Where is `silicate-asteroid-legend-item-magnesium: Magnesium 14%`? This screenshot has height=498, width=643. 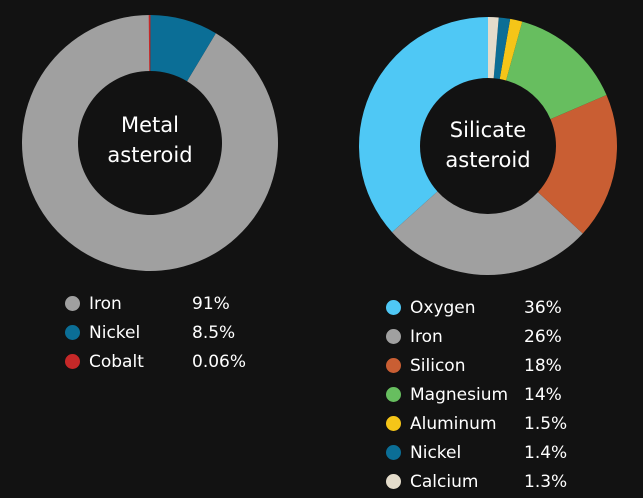 silicate-asteroid-legend-item-magnesium: Magnesium 14% is located at coordinates (496, 395).